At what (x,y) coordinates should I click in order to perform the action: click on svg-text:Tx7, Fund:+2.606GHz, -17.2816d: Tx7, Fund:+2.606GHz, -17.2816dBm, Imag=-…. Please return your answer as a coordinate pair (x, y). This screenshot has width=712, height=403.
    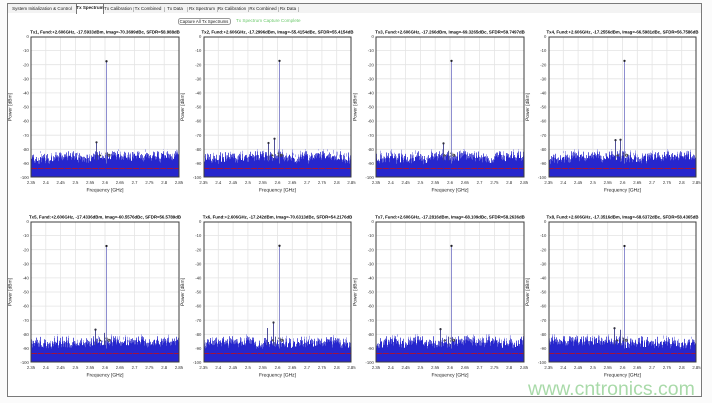
    Looking at the image, I should click on (450, 216).